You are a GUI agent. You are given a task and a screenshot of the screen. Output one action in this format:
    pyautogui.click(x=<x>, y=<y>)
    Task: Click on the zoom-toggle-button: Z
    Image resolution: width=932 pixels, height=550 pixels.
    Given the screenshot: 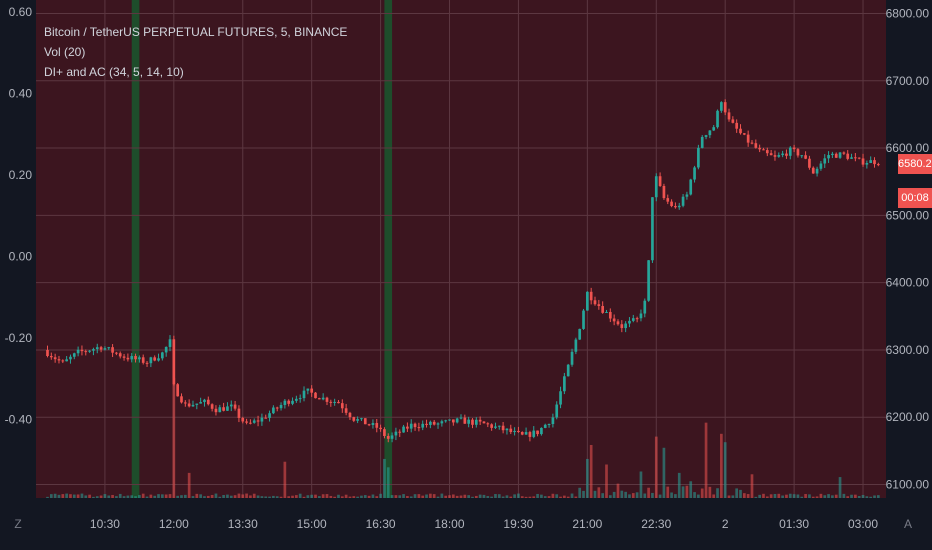 What is the action you would take?
    pyautogui.click(x=18, y=524)
    